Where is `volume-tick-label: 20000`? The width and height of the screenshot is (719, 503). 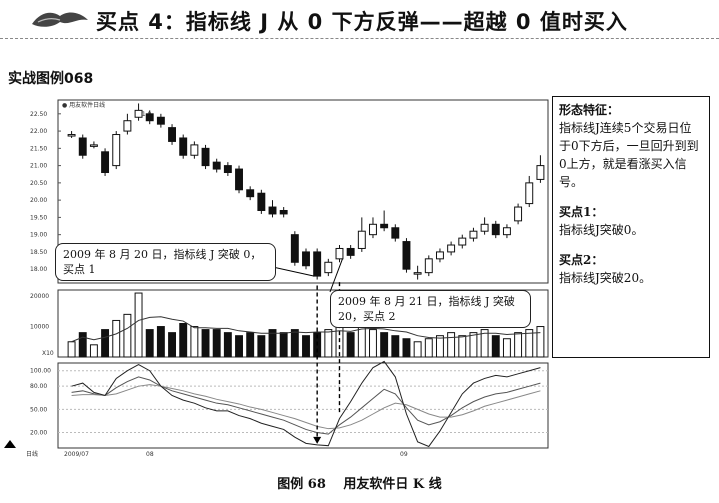 volume-tick-label: 20000 is located at coordinates (39, 296).